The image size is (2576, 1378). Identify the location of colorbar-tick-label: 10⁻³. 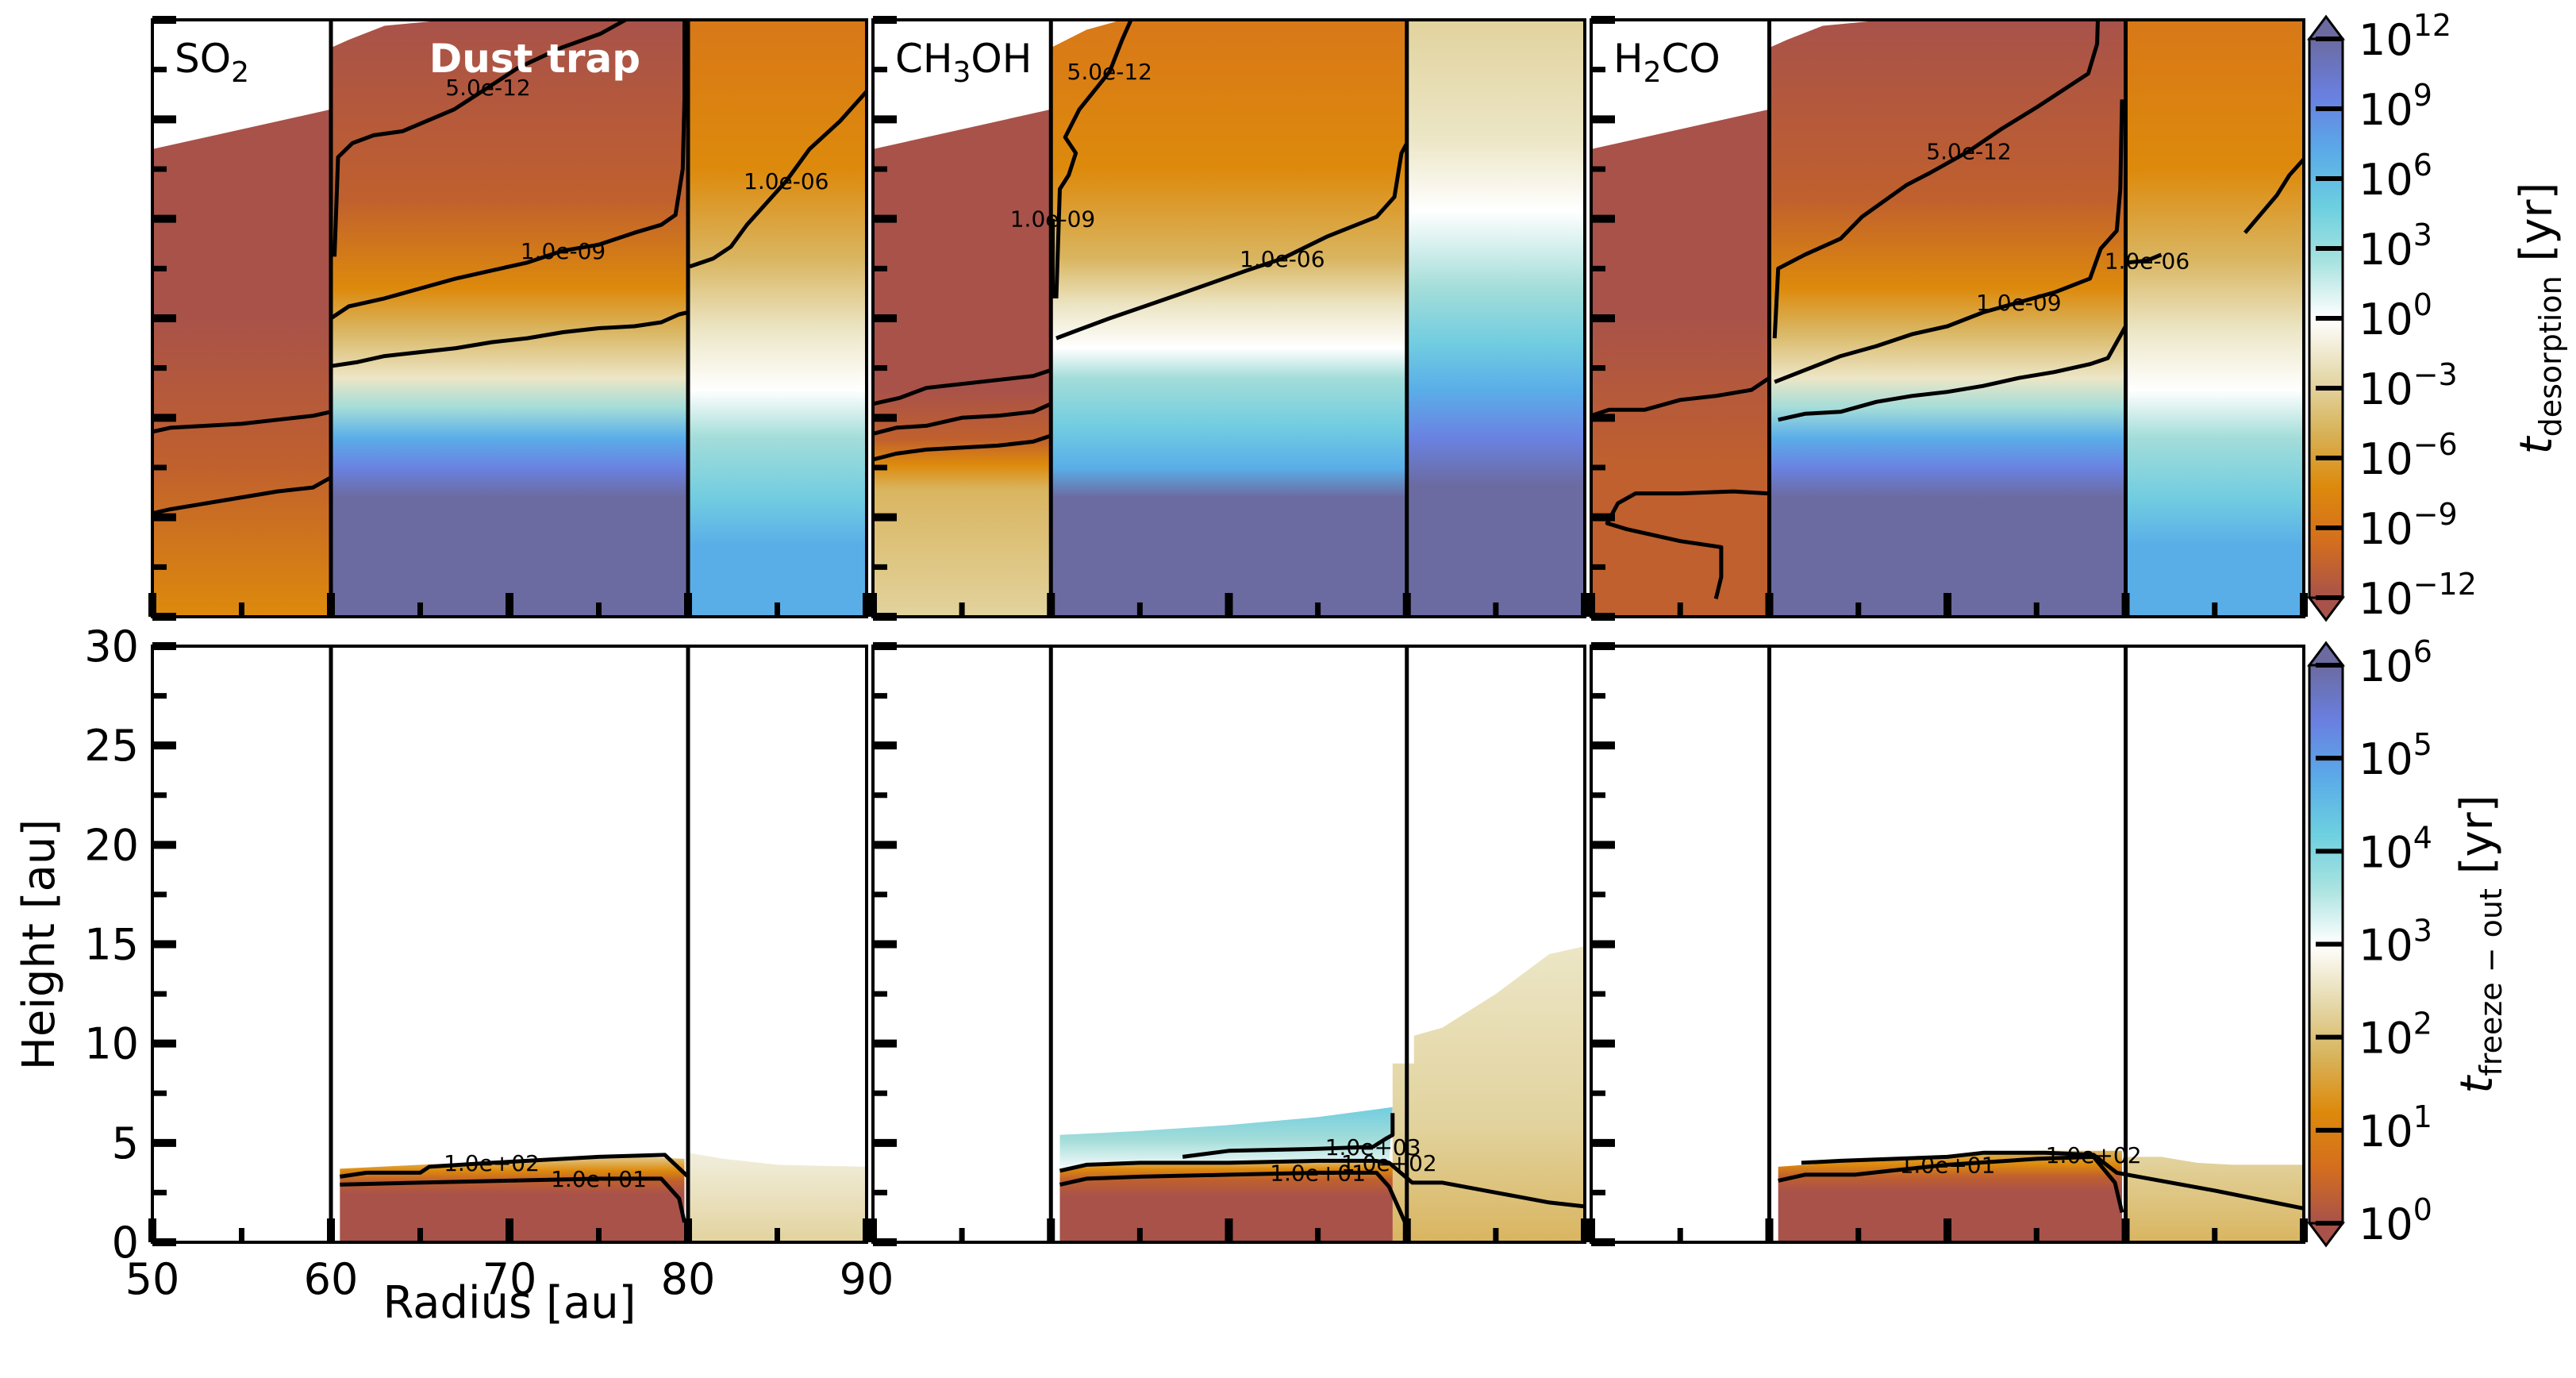
(2408, 385).